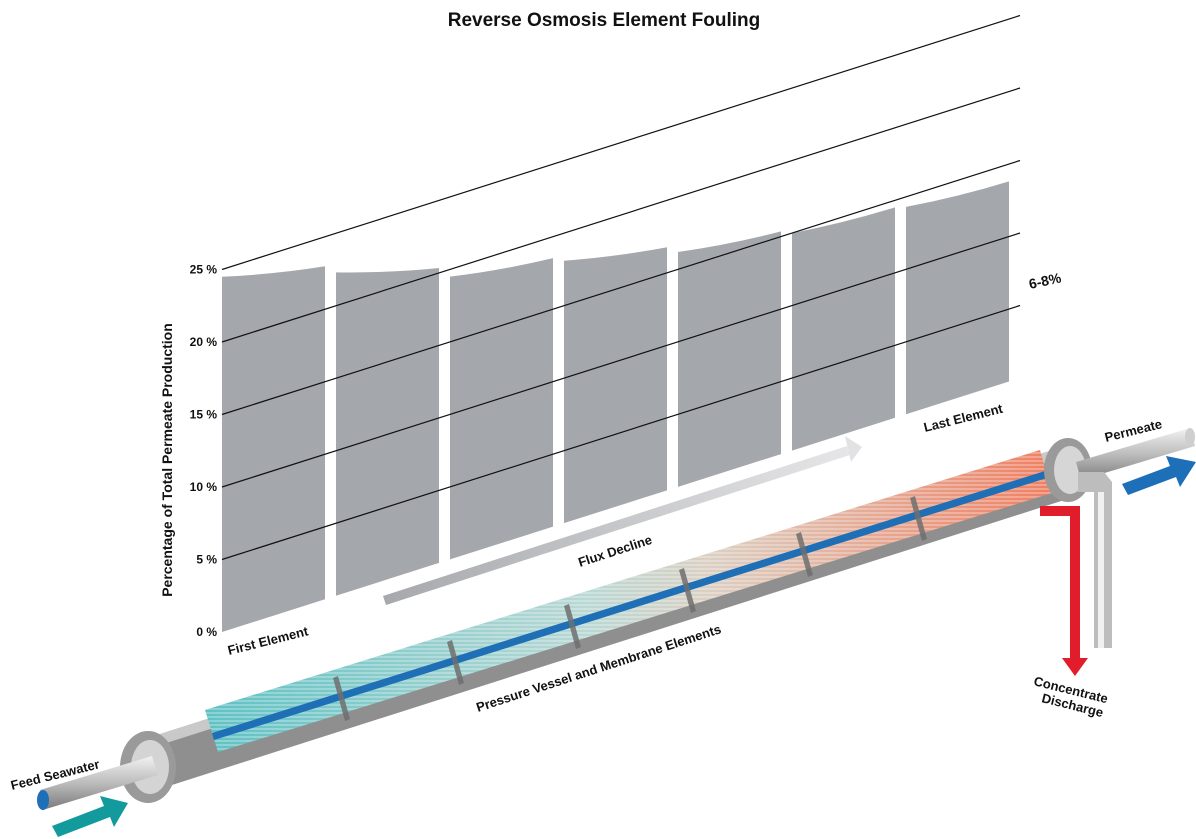 The height and width of the screenshot is (839, 1196). Describe the element at coordinates (1135, 454) in the screenshot. I see `permeate-pipe` at that location.